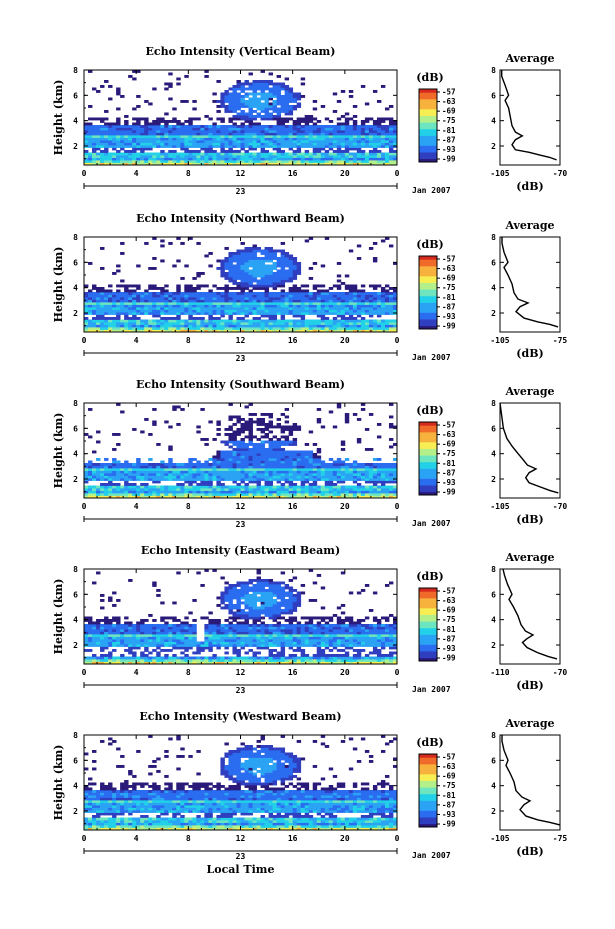  Describe the element at coordinates (560, 173) in the screenshot. I see `profile-x-tick-label: -70` at that location.